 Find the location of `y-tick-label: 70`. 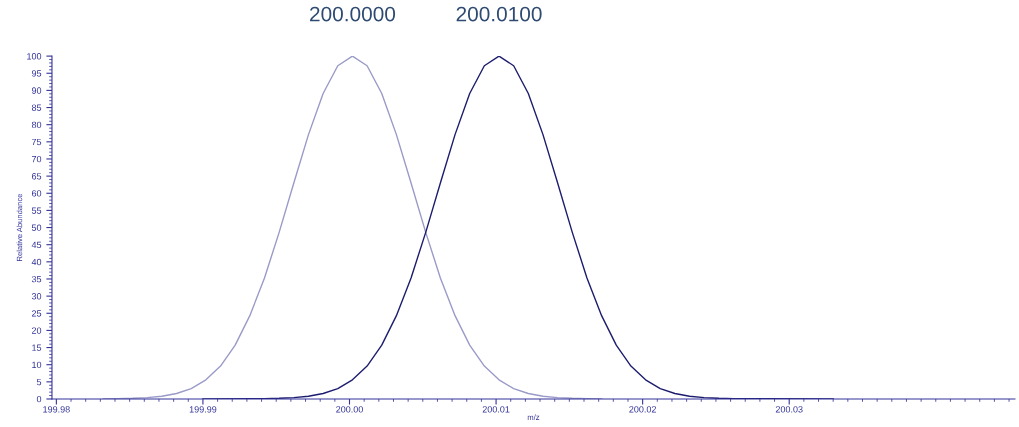

y-tick-label: 70 is located at coordinates (36, 159).